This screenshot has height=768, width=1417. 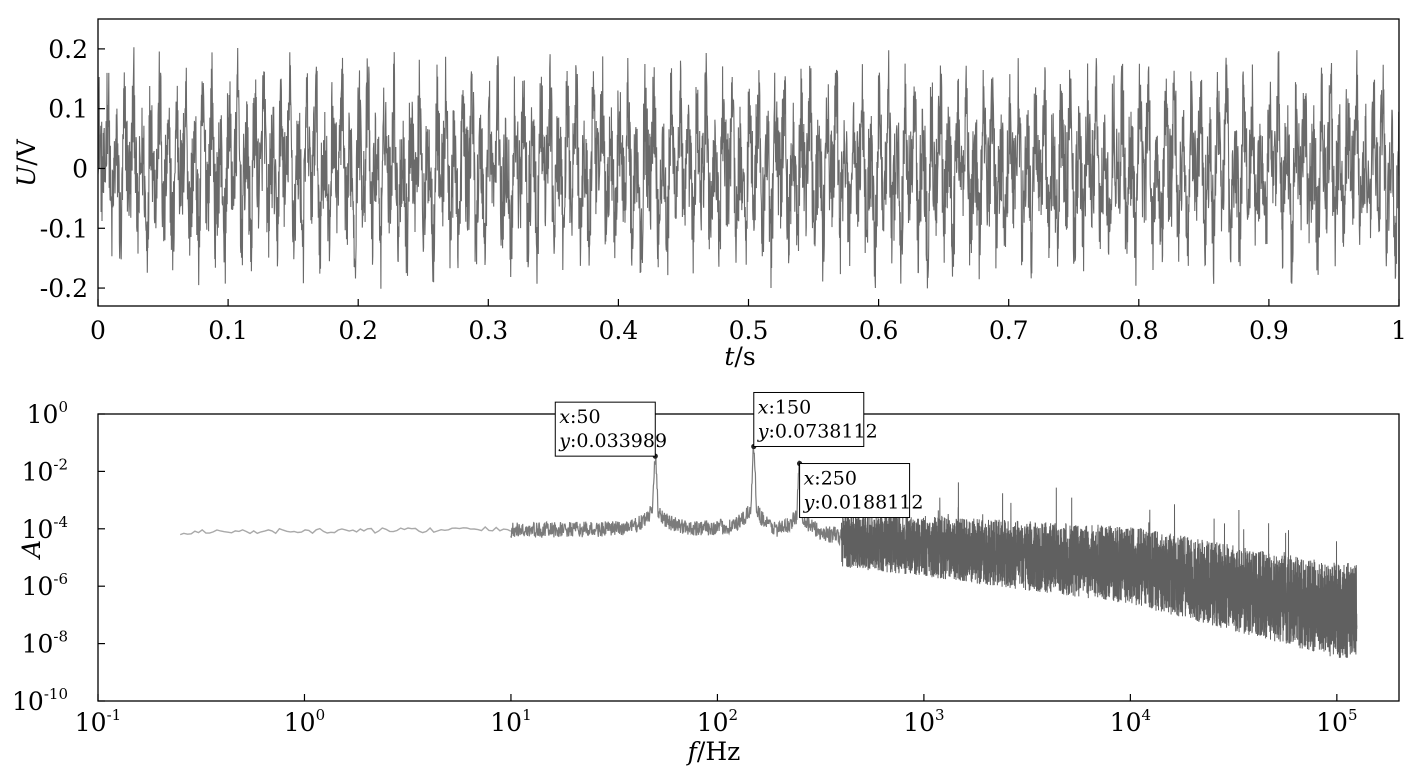 I want to click on time-x-tick-label: 0.5, so click(x=749, y=330).